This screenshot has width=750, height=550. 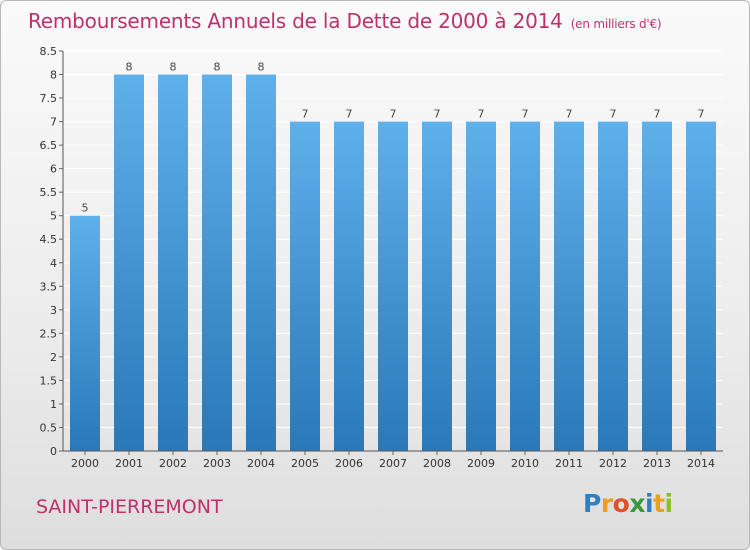 What do you see at coordinates (49, 239) in the screenshot?
I see `y-tick-label: 4.5` at bounding box center [49, 239].